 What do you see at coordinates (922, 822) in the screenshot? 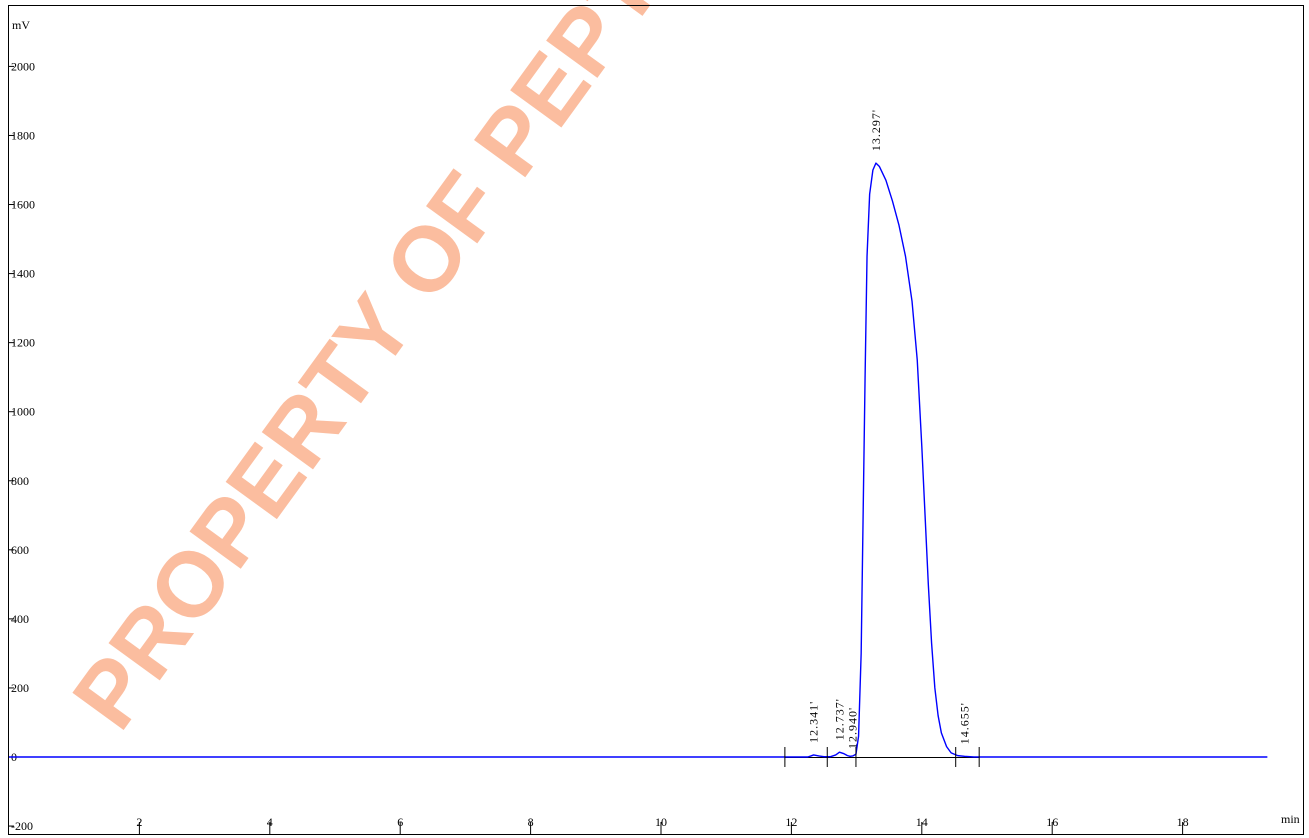
I see `x-tick-label: 14` at bounding box center [922, 822].